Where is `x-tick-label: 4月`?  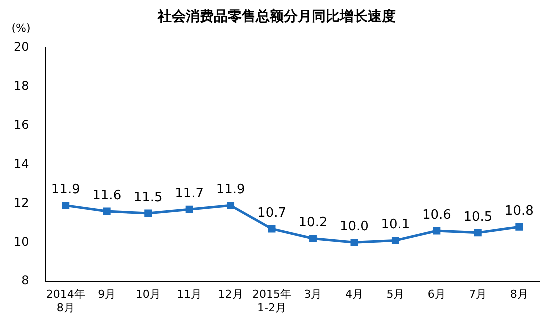 x-tick-label: 4月 is located at coordinates (354, 295).